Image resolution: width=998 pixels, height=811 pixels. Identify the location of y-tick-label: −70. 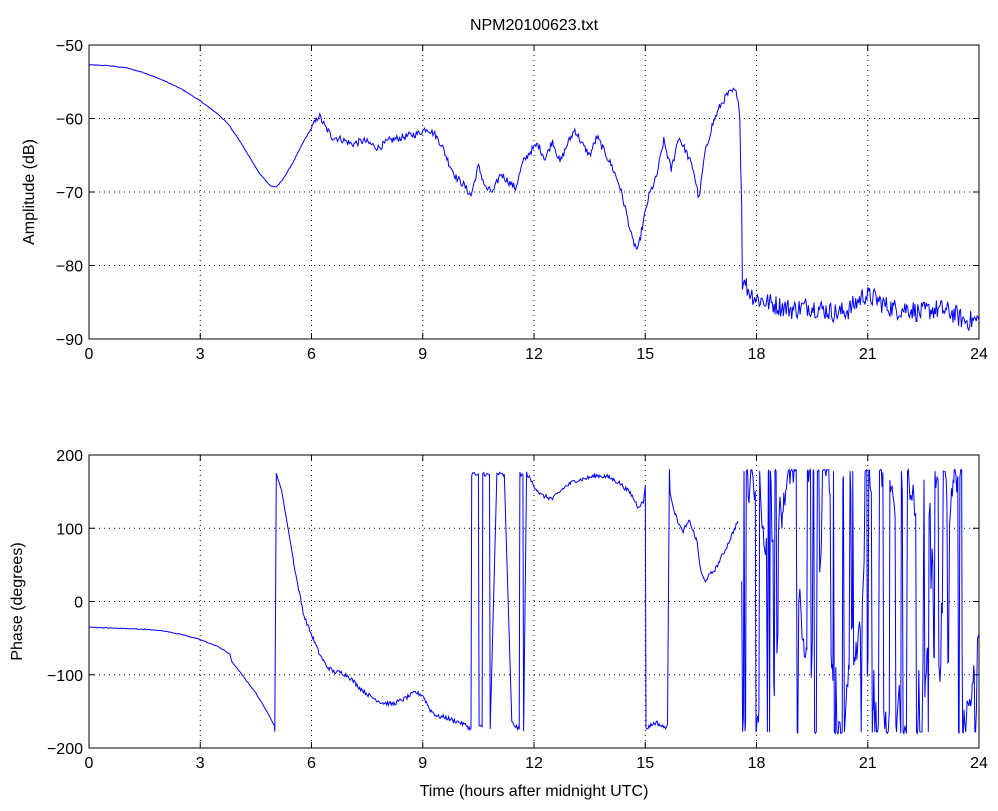
(69, 193).